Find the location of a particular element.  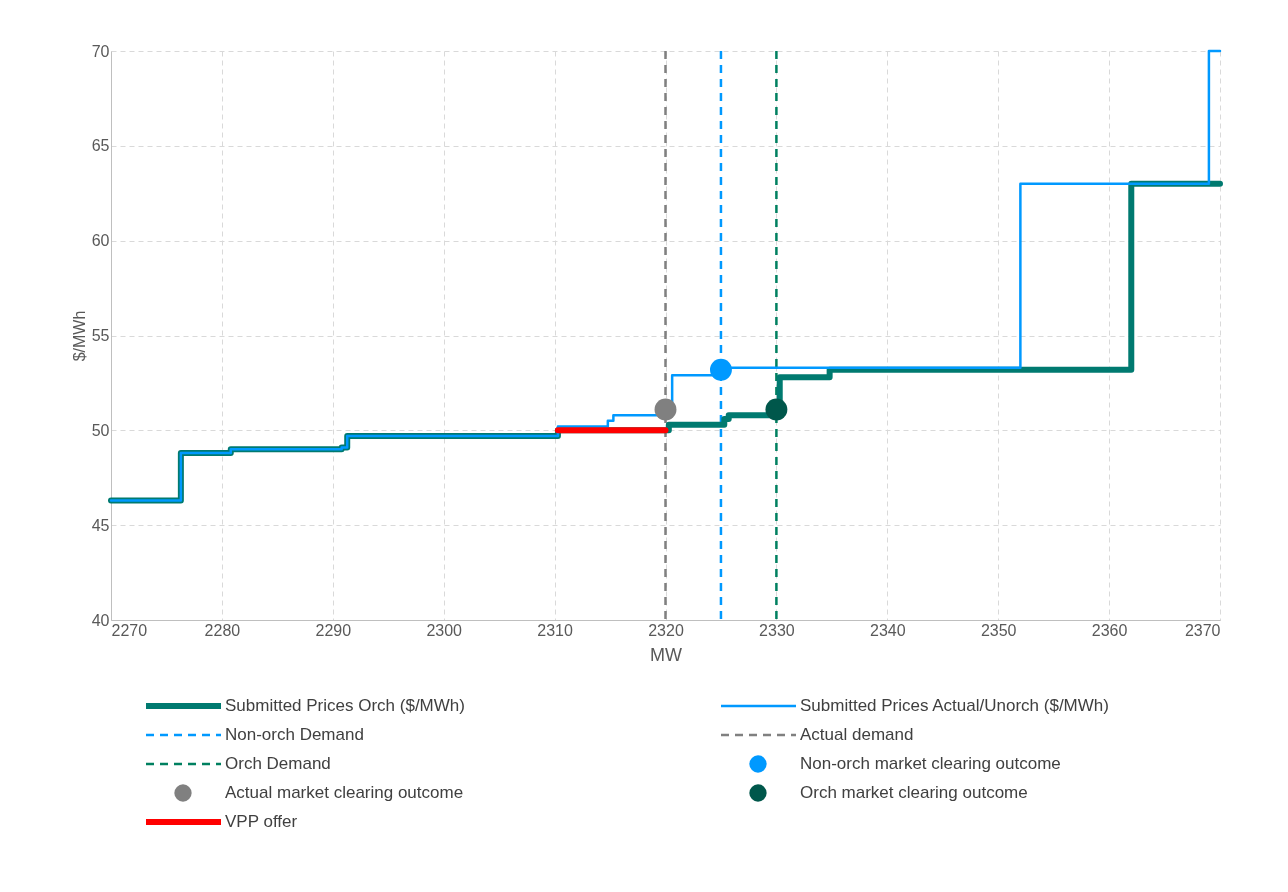

legend-label: Submitted Prices Actual/Unorch ($/MWh) is located at coordinates (954, 705).